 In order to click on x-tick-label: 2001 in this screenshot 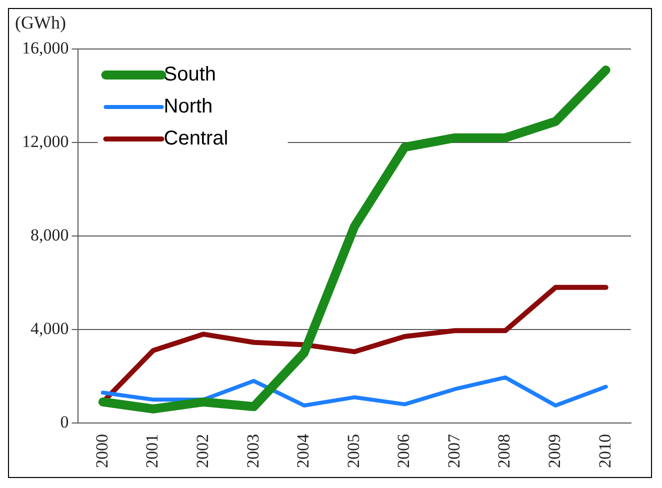, I will do `click(152, 451)`.